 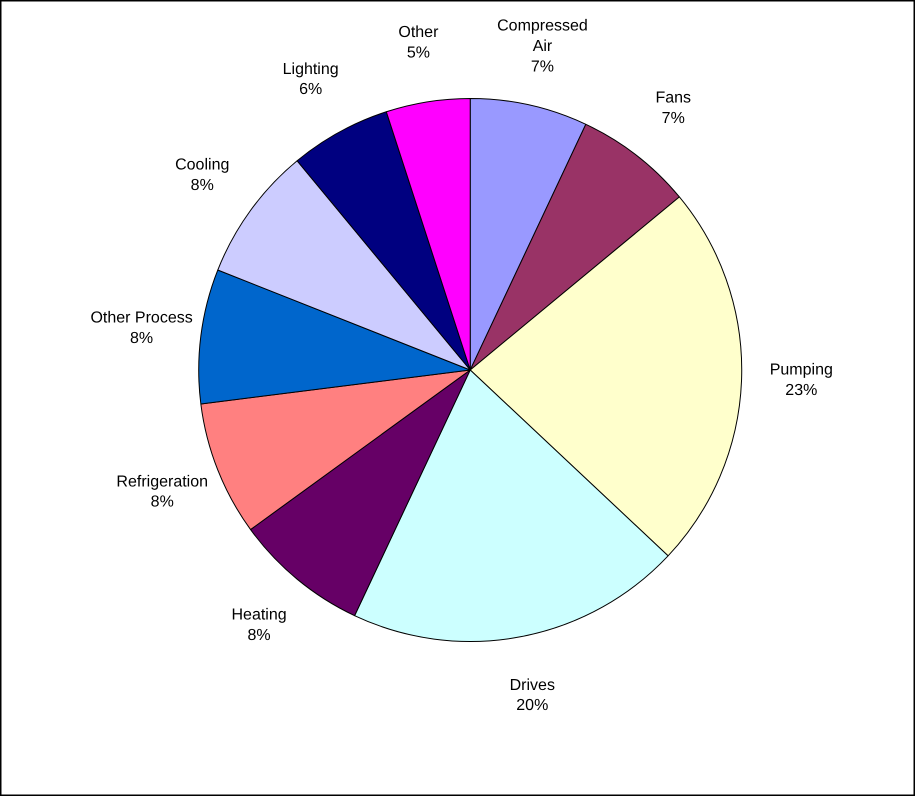 What do you see at coordinates (310, 89) in the screenshot?
I see `data-label: 6%` at bounding box center [310, 89].